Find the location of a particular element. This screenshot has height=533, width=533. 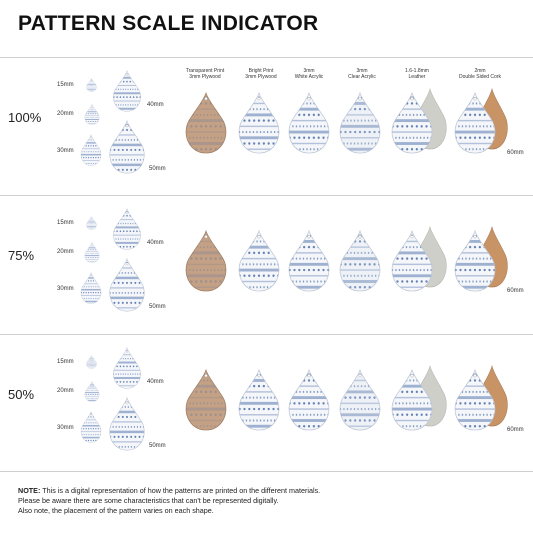

page-title: PATTERN SCALE INDICATOR is located at coordinates (168, 23).